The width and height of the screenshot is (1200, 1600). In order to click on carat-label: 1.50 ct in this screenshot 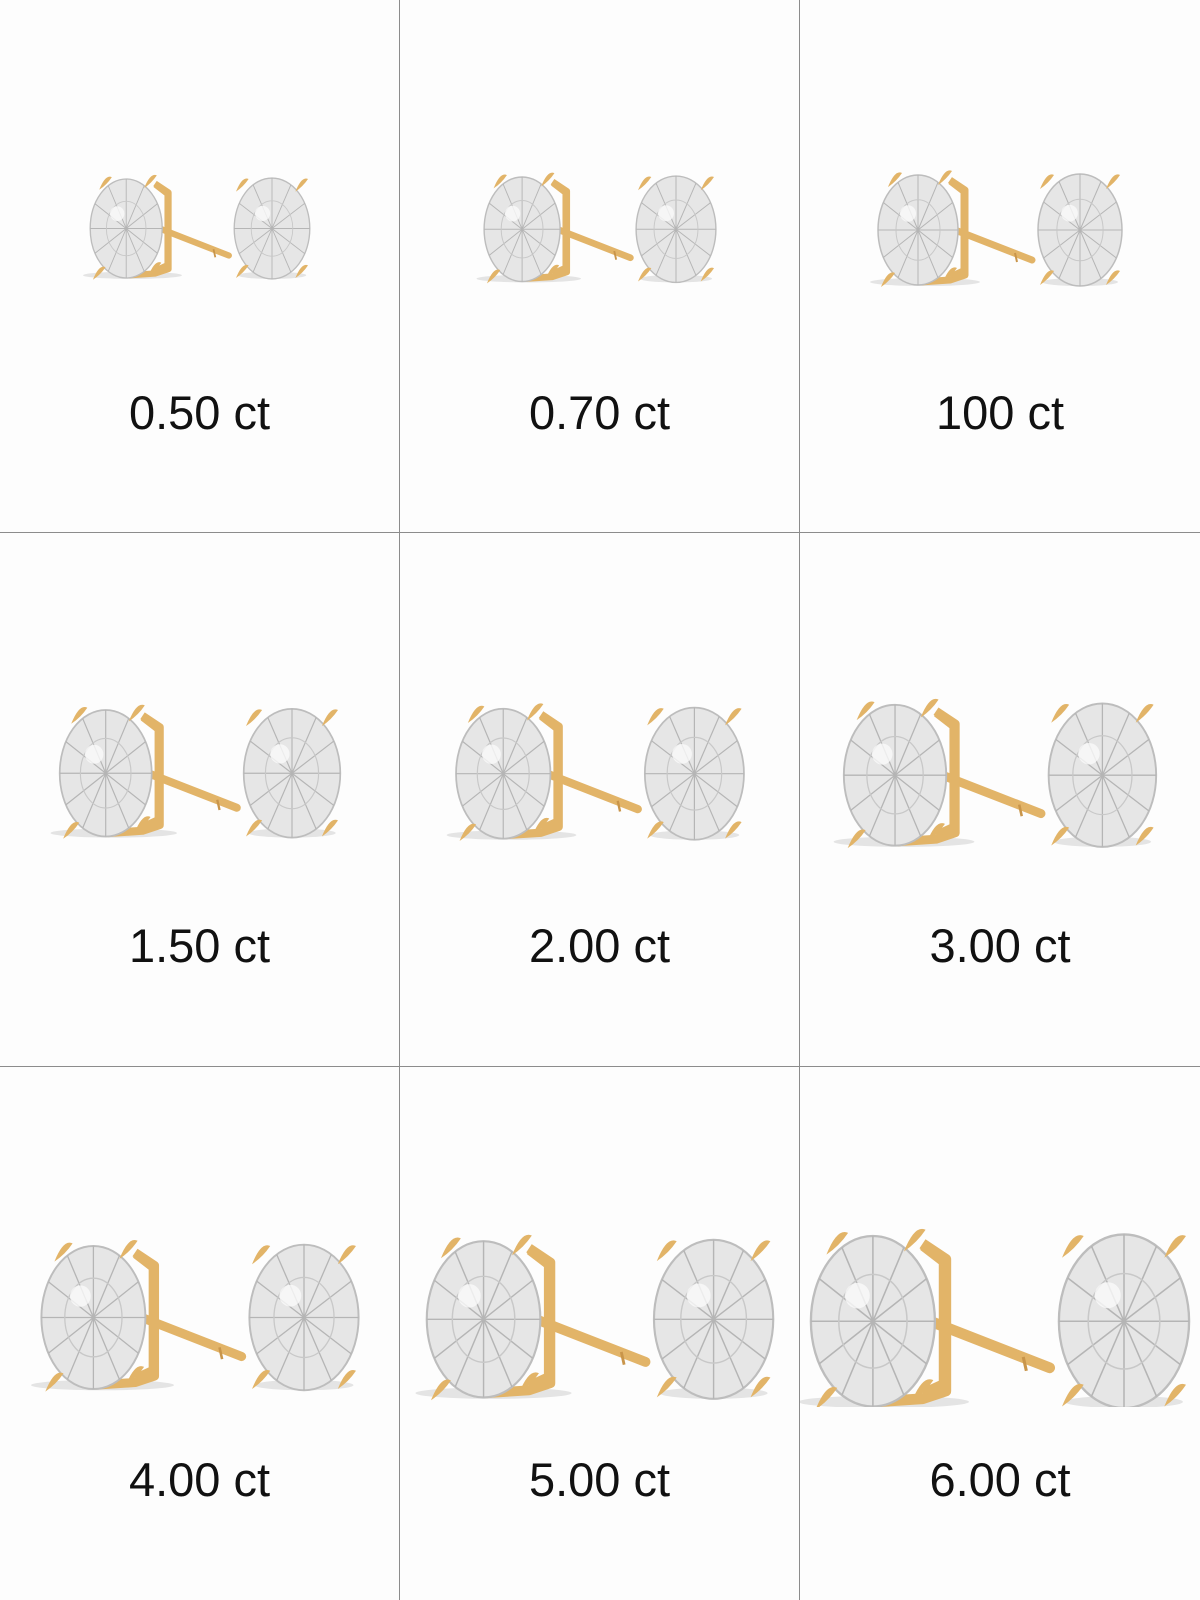, I will do `click(199, 945)`.